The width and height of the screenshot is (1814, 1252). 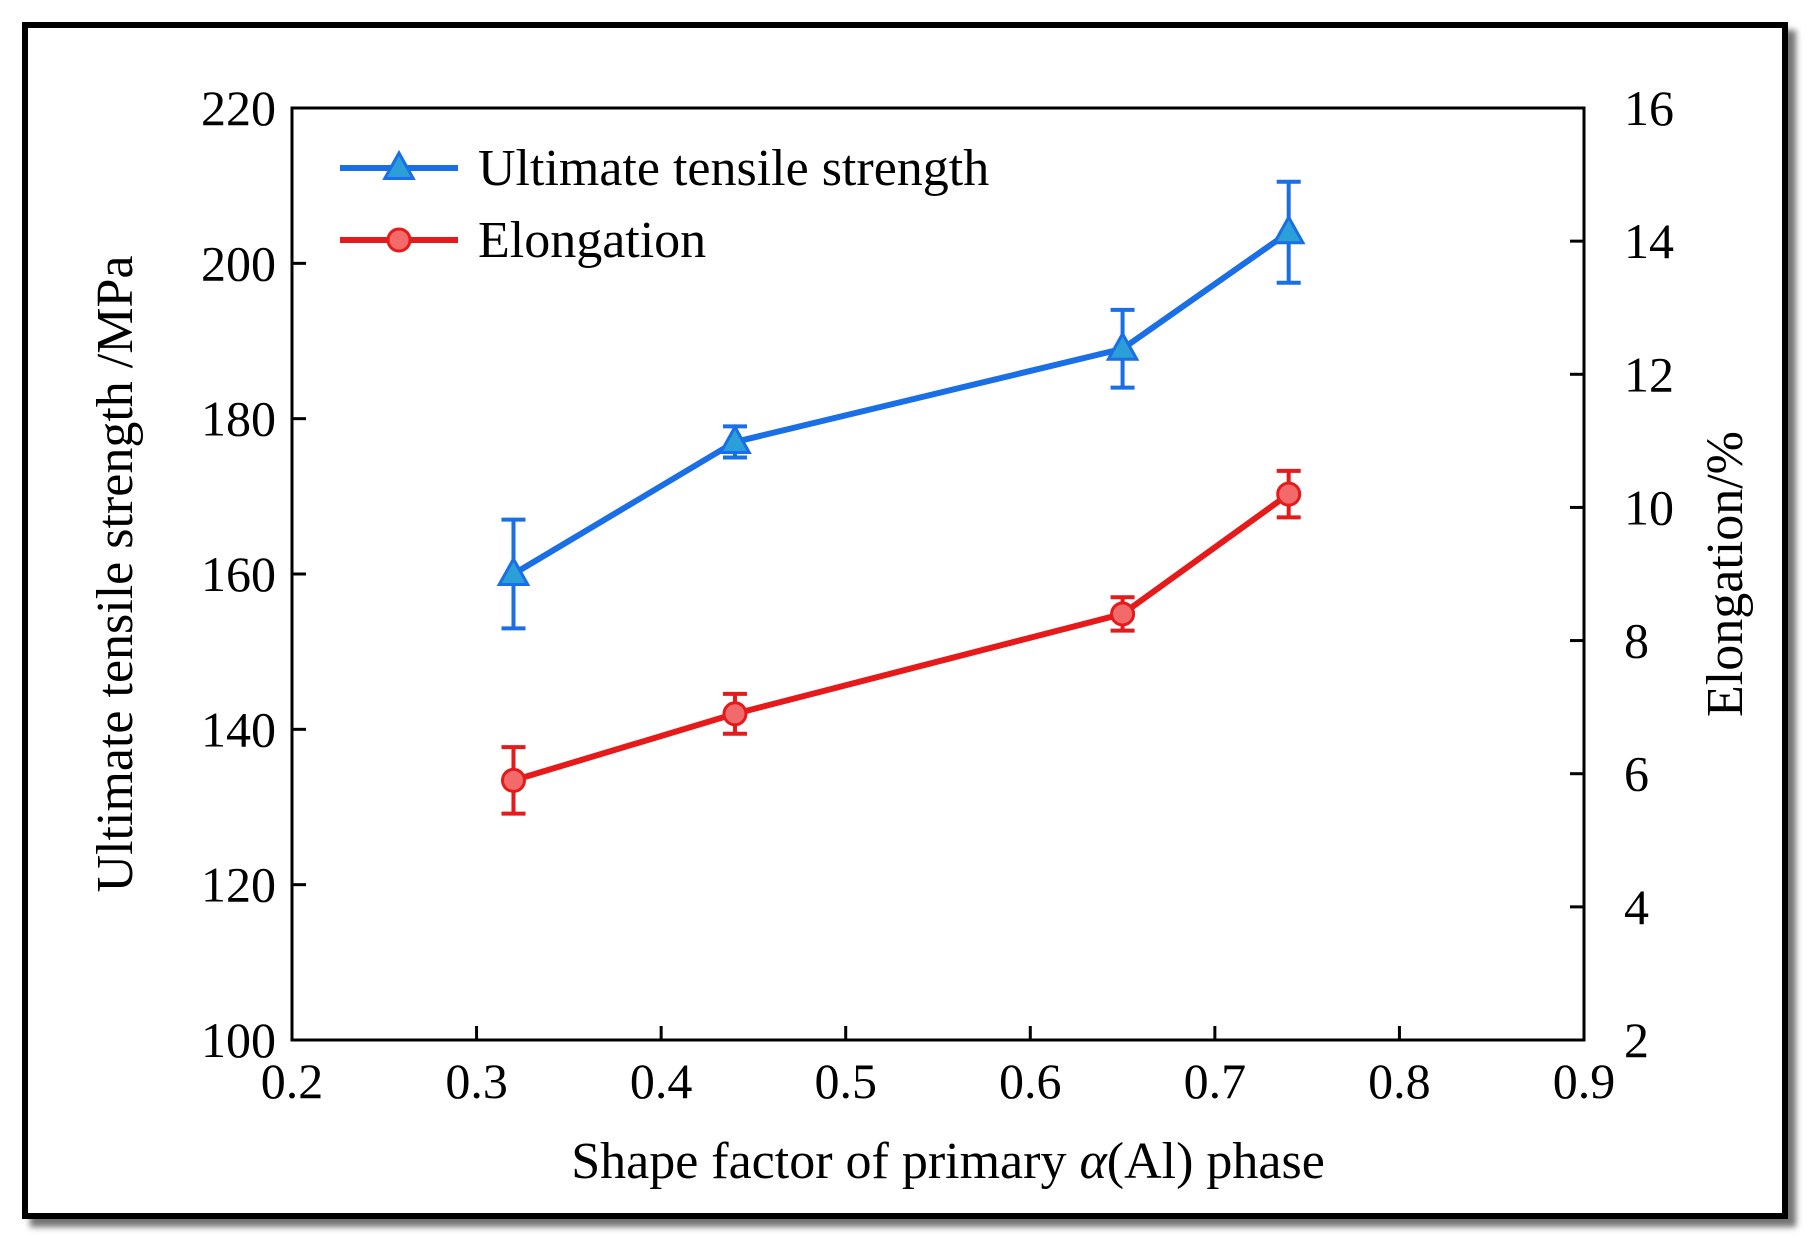 What do you see at coordinates (399, 164) in the screenshot?
I see `legend-marker-triangle` at bounding box center [399, 164].